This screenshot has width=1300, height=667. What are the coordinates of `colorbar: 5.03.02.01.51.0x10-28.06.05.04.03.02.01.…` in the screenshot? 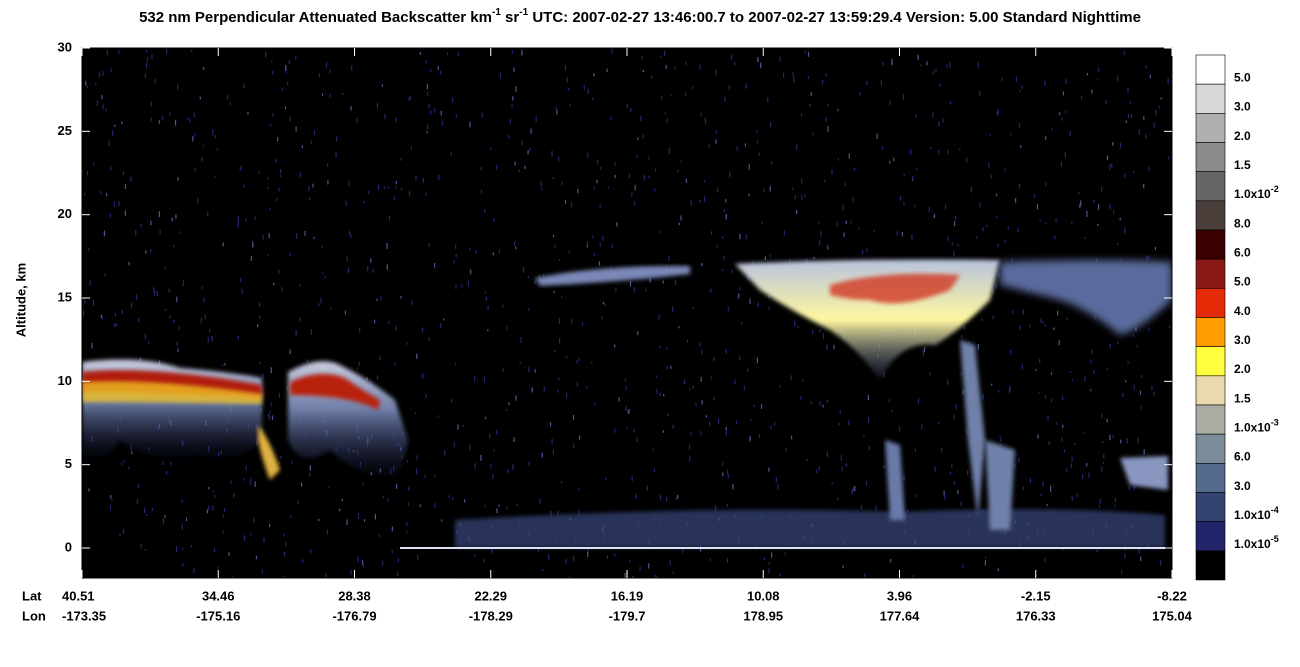 It's located at (1237, 317).